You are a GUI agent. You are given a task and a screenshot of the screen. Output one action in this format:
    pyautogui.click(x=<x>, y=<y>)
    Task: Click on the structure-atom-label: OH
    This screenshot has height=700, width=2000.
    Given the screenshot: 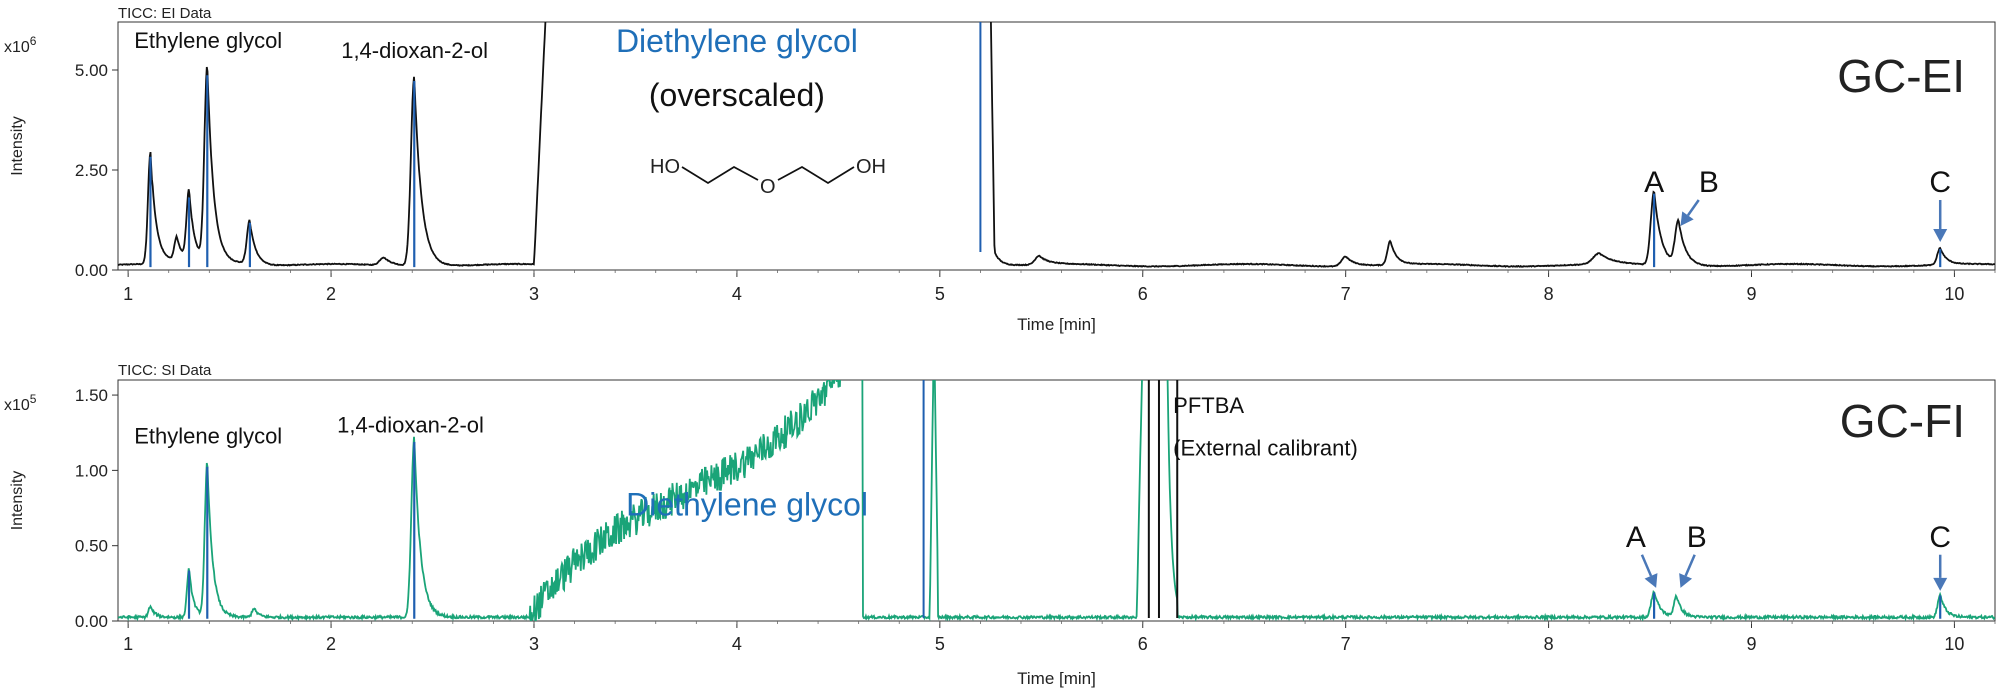 What is the action you would take?
    pyautogui.click(x=871, y=167)
    